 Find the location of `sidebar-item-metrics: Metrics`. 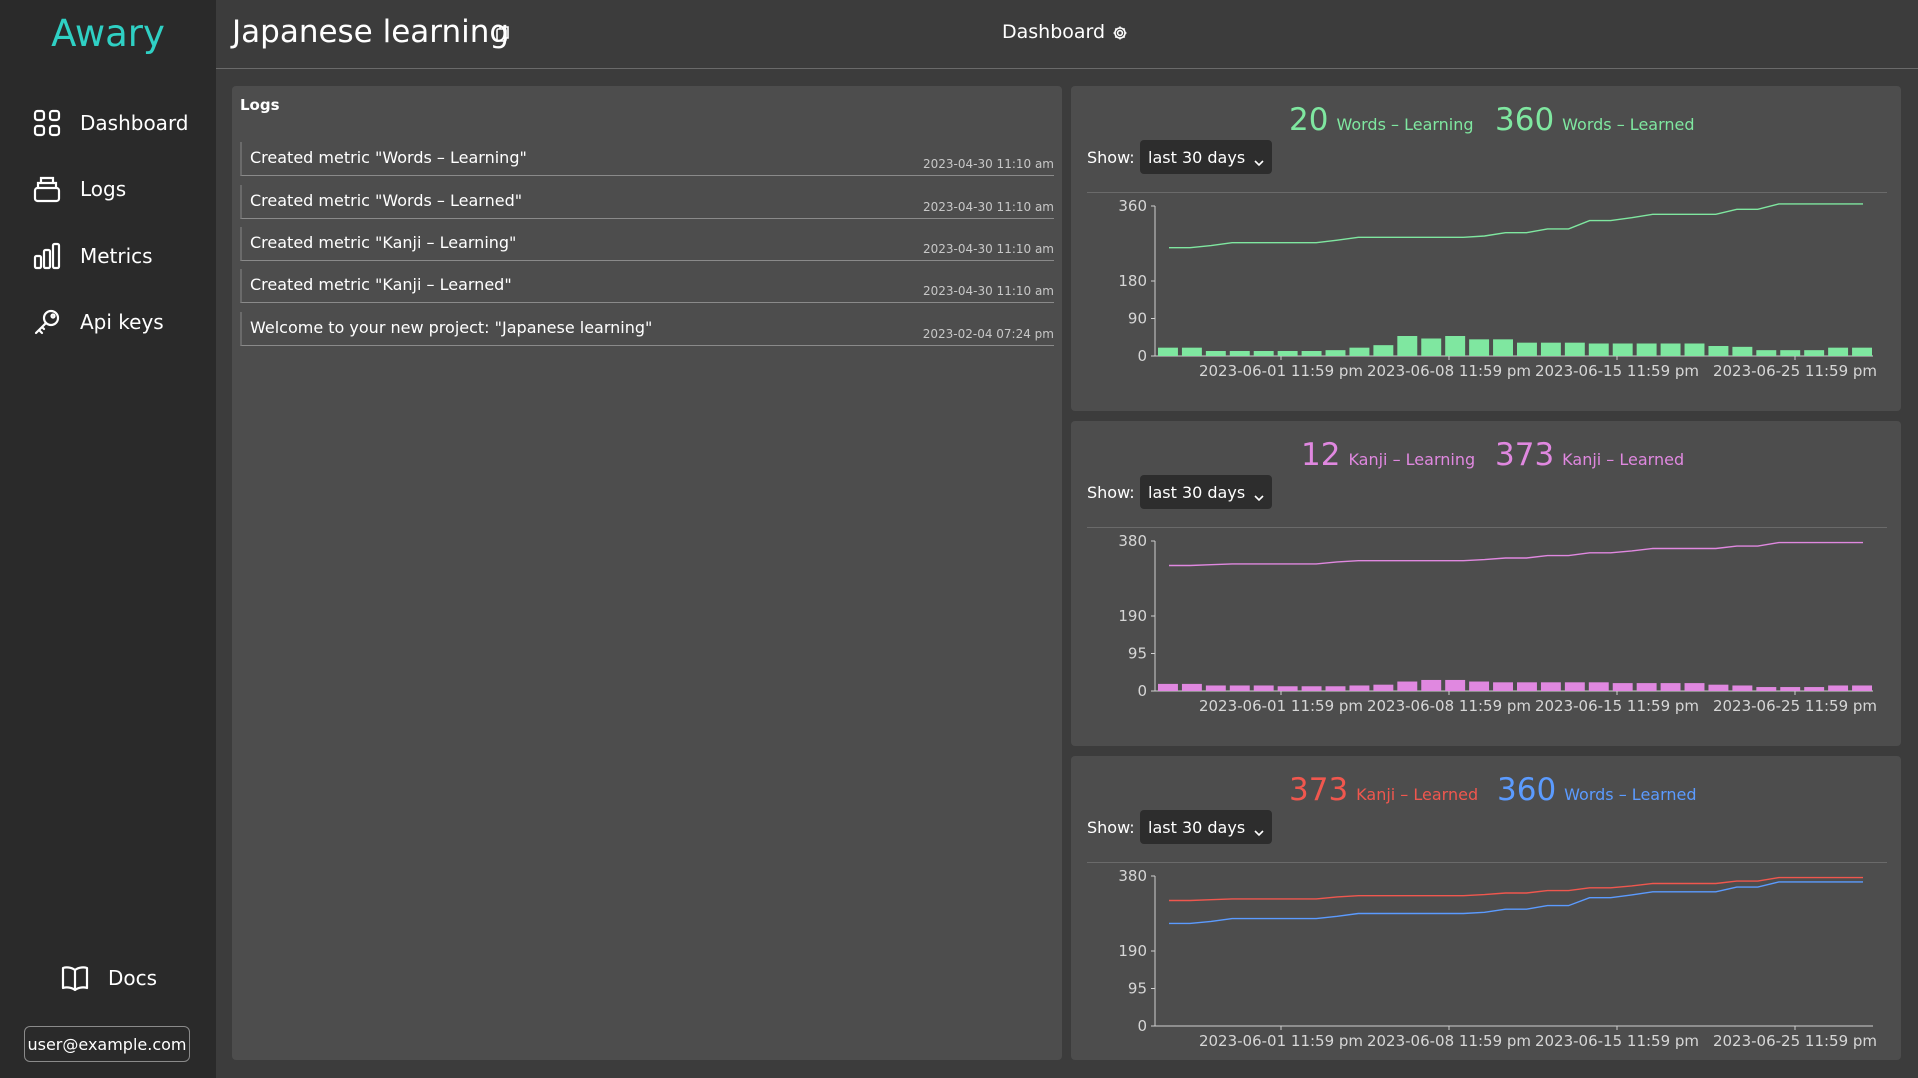

sidebar-item-metrics: Metrics is located at coordinates (92, 256).